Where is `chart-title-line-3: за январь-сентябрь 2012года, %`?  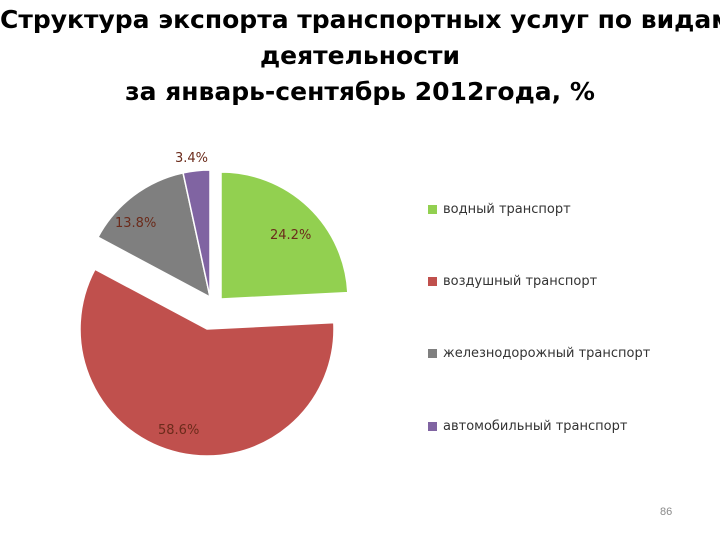
chart-title-line-3: за январь-сентябрь 2012года, % is located at coordinates (360, 91).